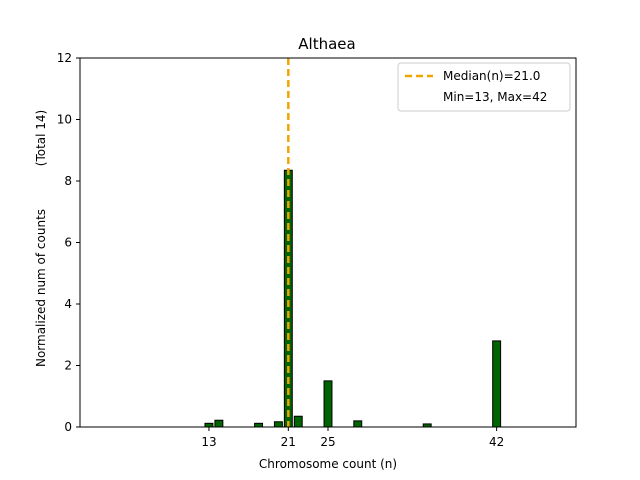  What do you see at coordinates (208, 442) in the screenshot?
I see `x-tick-label-13: 13` at bounding box center [208, 442].